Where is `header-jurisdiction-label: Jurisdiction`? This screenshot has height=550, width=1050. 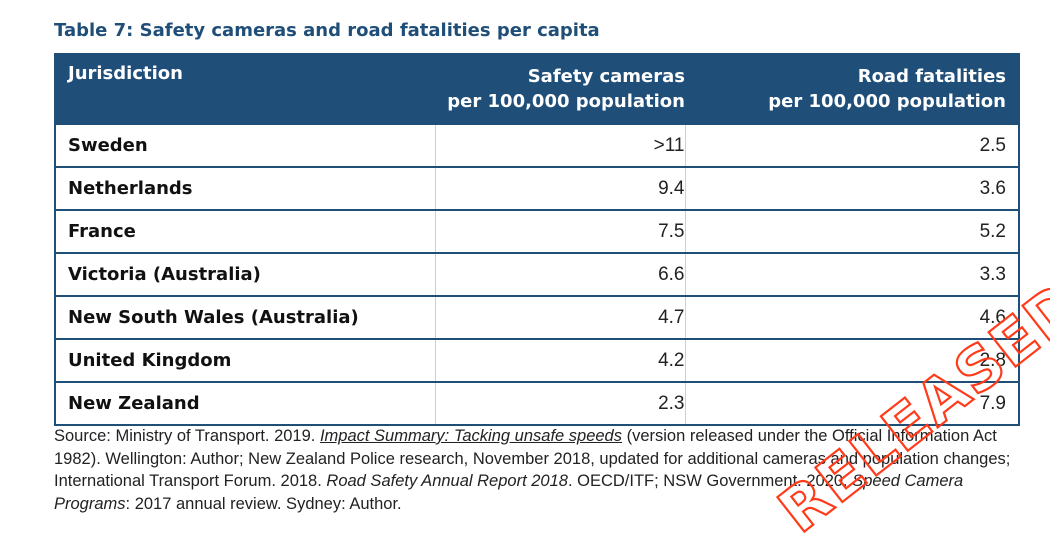
header-jurisdiction-label: Jurisdiction is located at coordinates (125, 73).